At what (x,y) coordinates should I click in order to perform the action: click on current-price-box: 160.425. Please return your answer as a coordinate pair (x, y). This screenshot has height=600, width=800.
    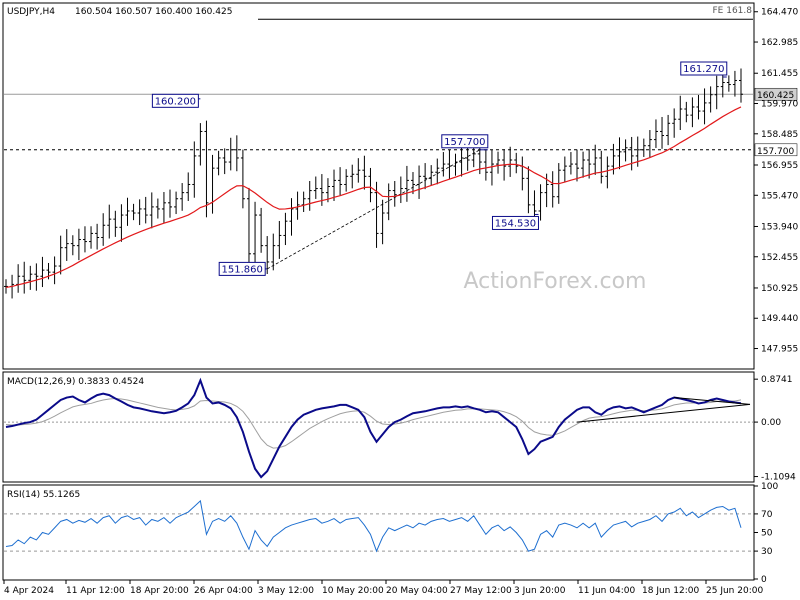
    Looking at the image, I should click on (776, 94).